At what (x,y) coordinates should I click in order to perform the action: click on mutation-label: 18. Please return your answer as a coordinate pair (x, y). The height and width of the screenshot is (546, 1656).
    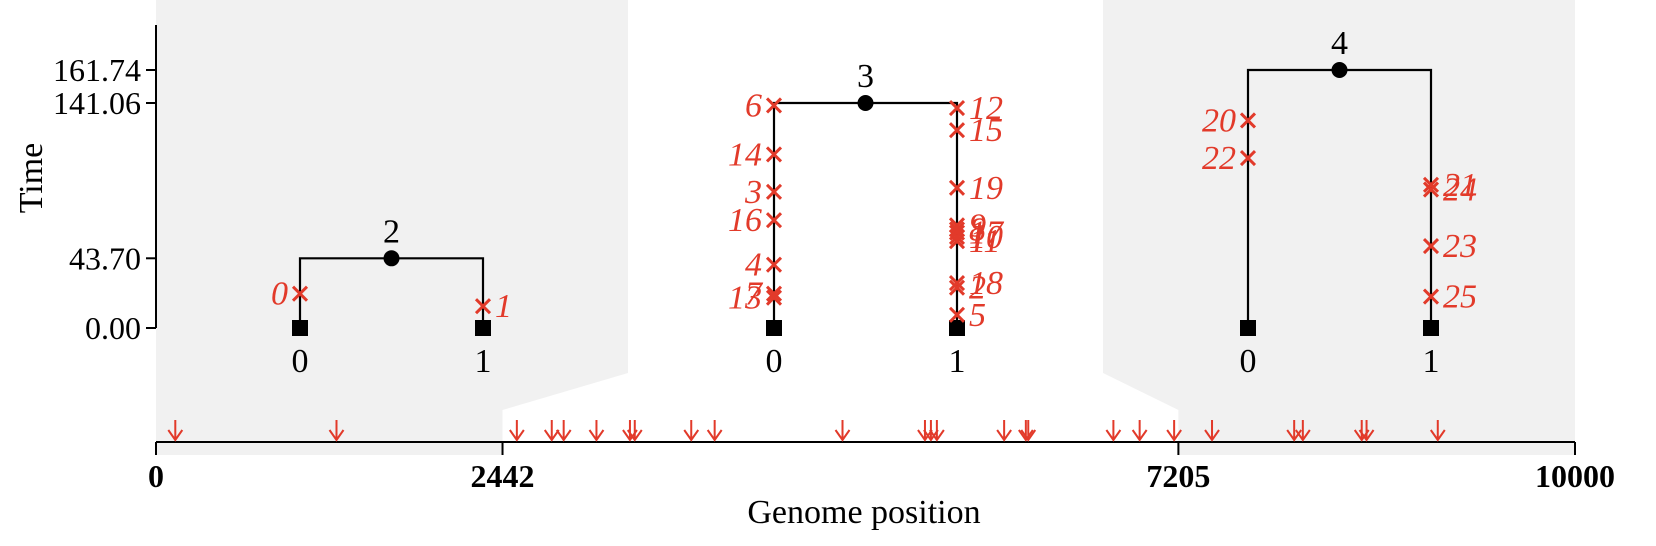
    Looking at the image, I should click on (986, 283).